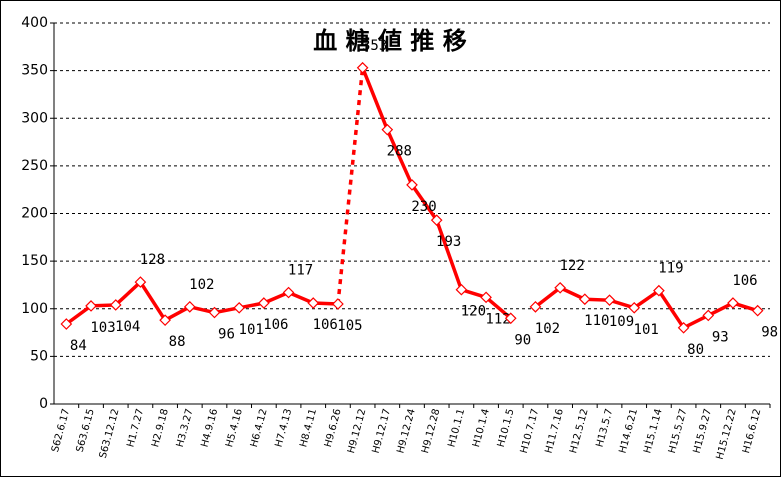  Describe the element at coordinates (39, 356) in the screenshot. I see `y-tick-label: 50` at that location.